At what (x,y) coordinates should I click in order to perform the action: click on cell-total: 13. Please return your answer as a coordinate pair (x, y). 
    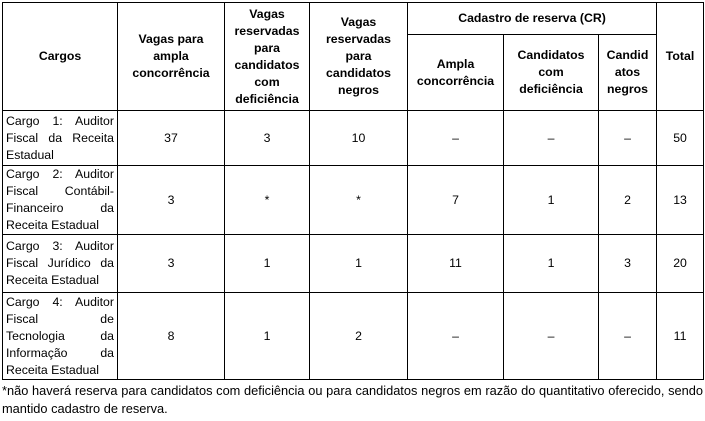
    Looking at the image, I should click on (680, 200).